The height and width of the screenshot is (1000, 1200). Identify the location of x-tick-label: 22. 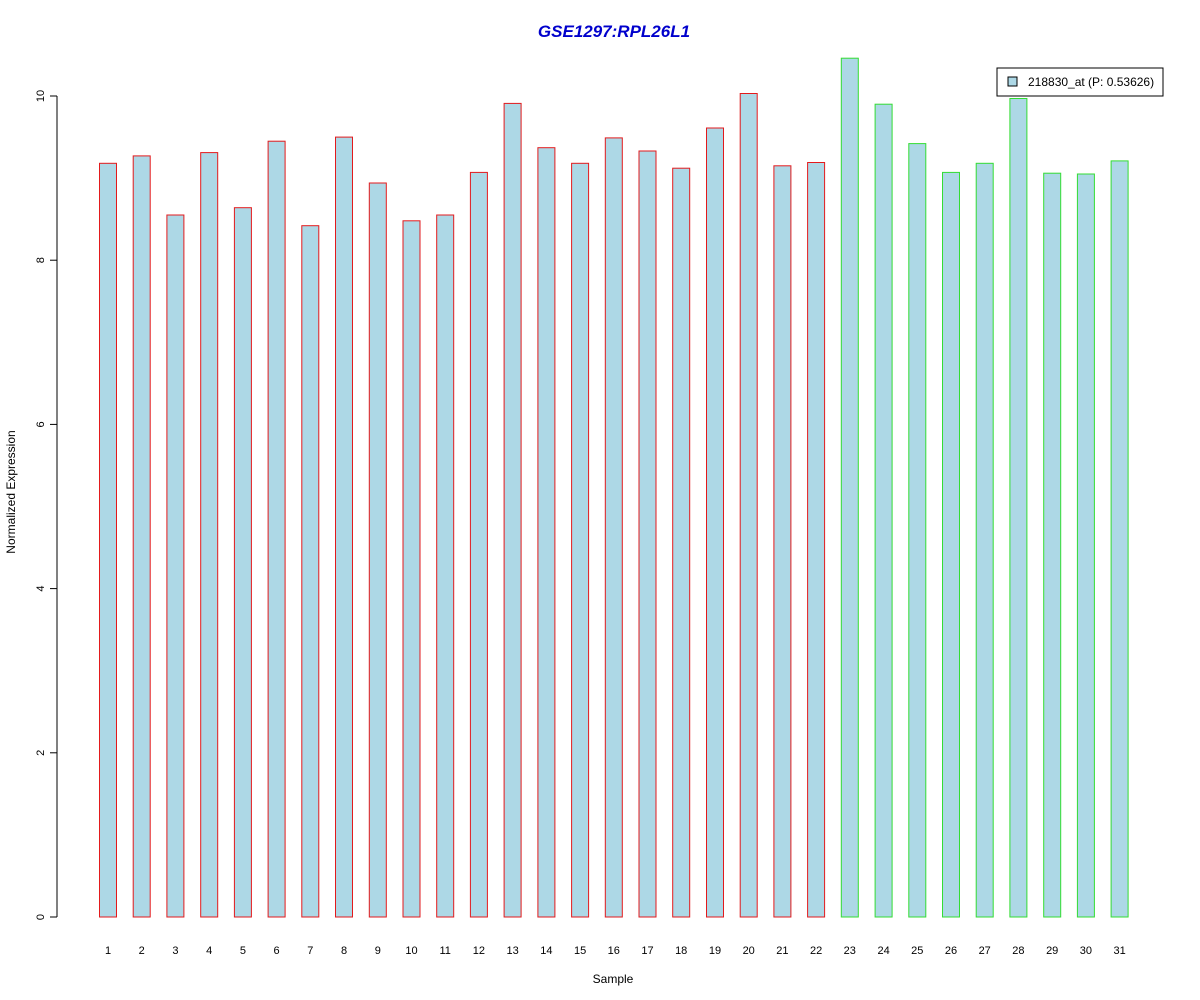
(816, 951).